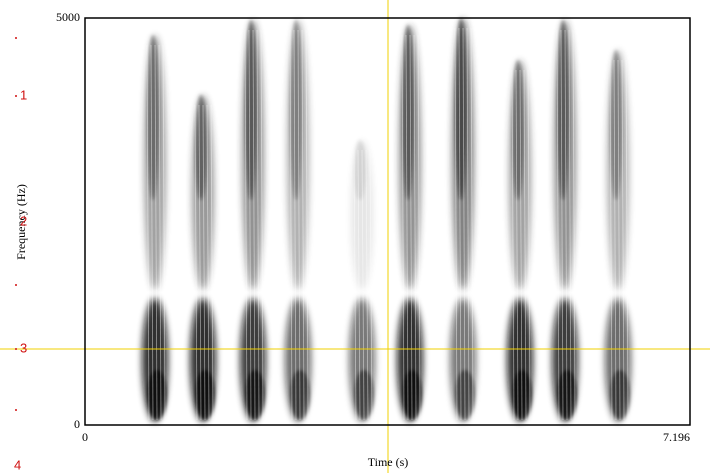 The width and height of the screenshot is (710, 473). What do you see at coordinates (23, 220) in the screenshot?
I see `tier-marker: 2` at bounding box center [23, 220].